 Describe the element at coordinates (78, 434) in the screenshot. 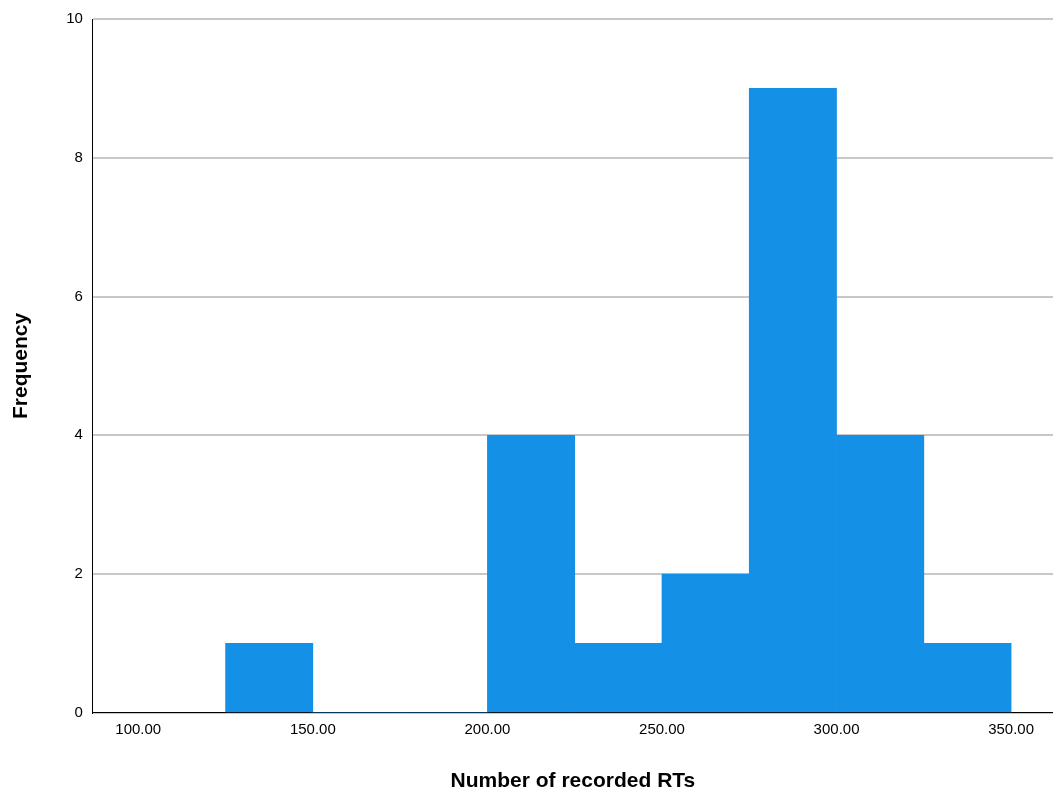

I see `y-tick-label: 4` at that location.